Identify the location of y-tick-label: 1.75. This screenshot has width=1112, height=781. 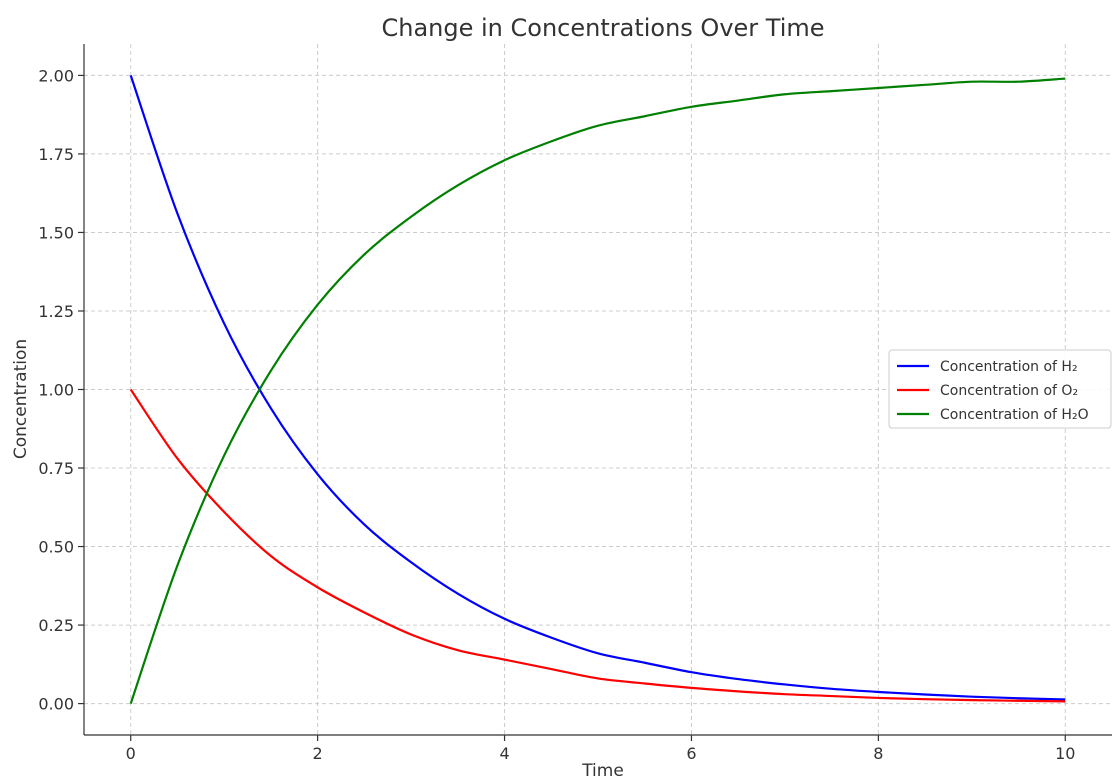
(56, 154).